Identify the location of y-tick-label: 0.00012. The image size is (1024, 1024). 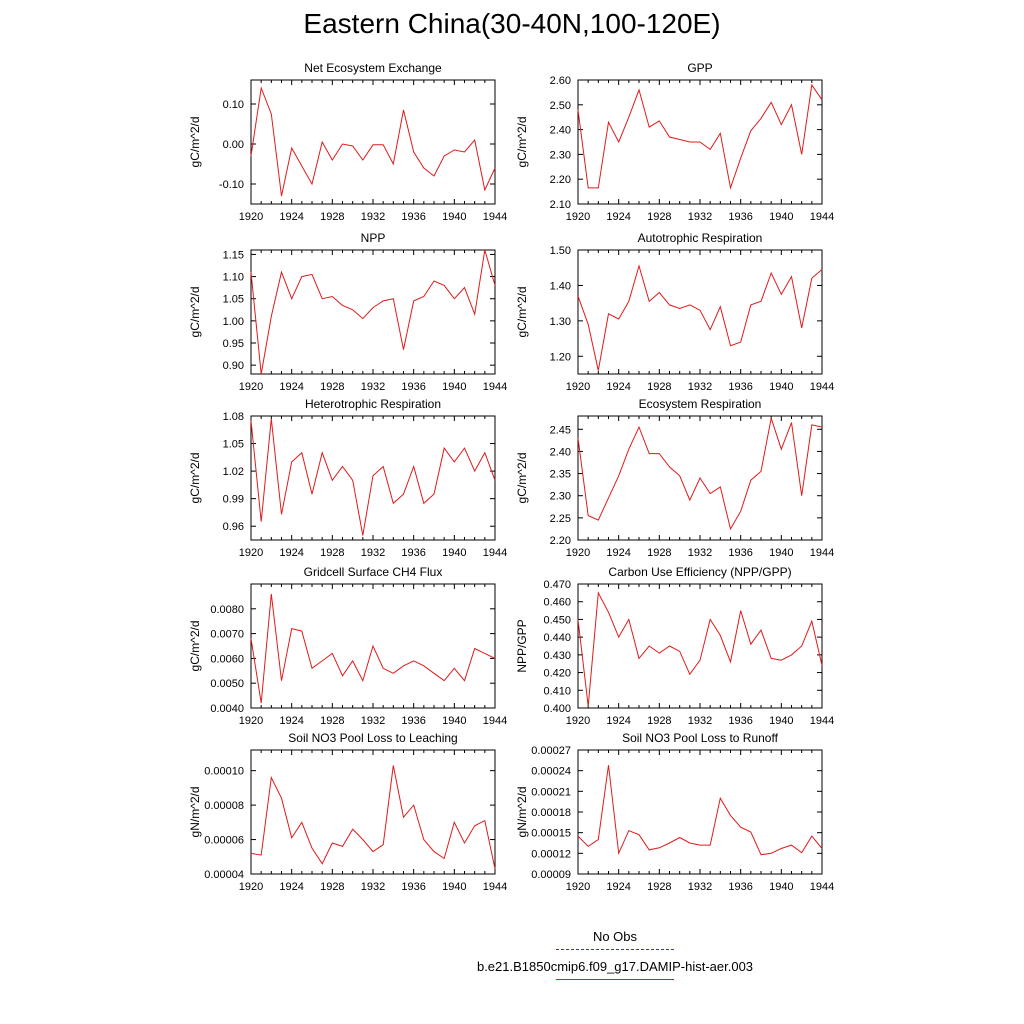
(551, 854).